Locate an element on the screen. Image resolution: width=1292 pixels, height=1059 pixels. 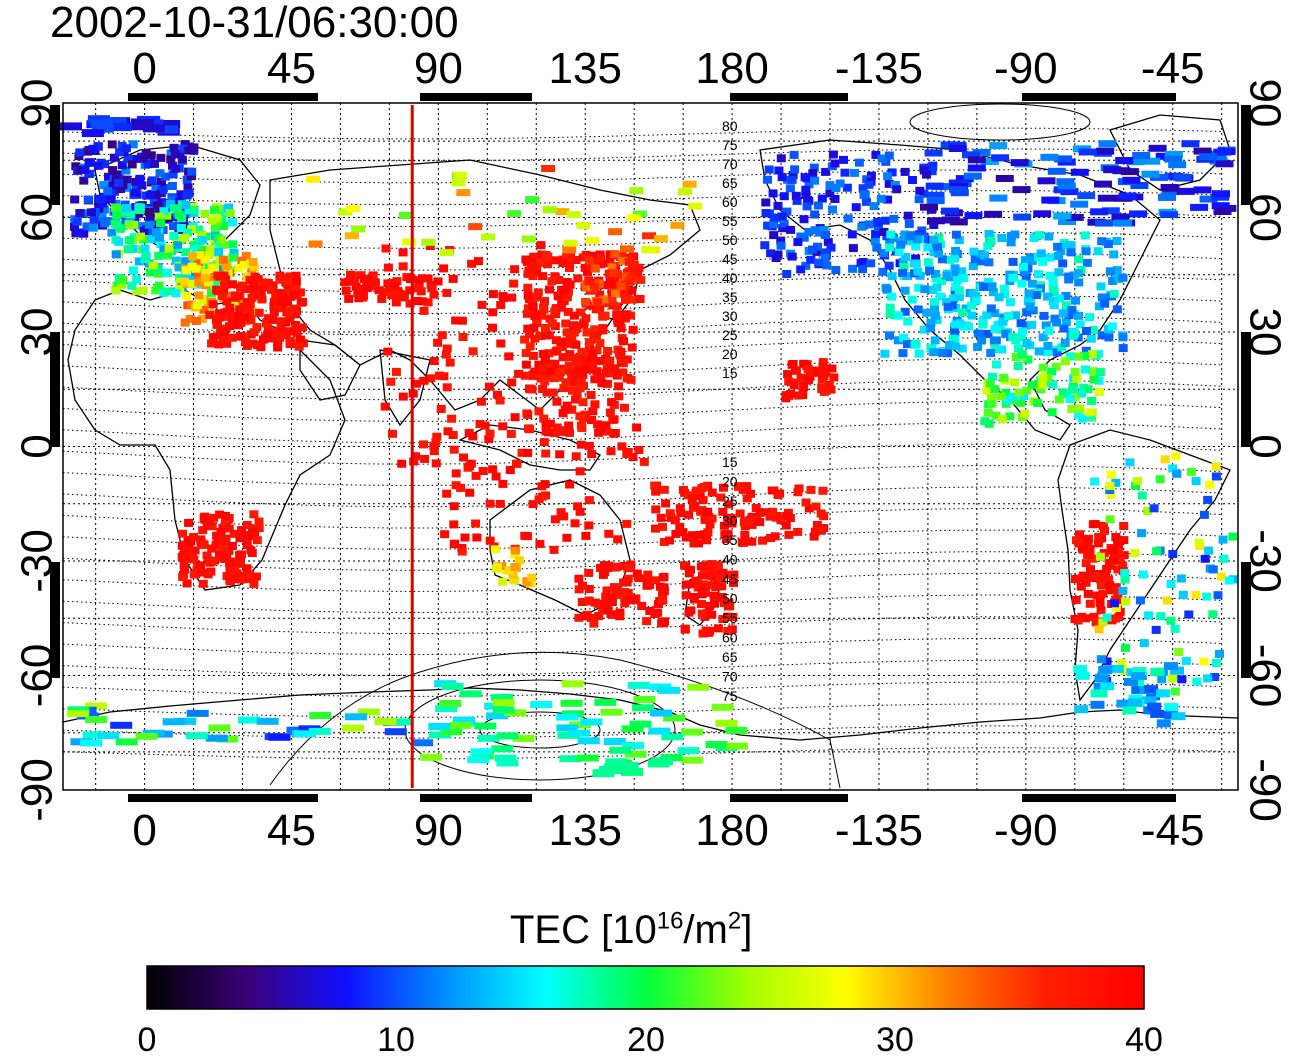
y-tick-label-left: 90 is located at coordinates (36, 103).